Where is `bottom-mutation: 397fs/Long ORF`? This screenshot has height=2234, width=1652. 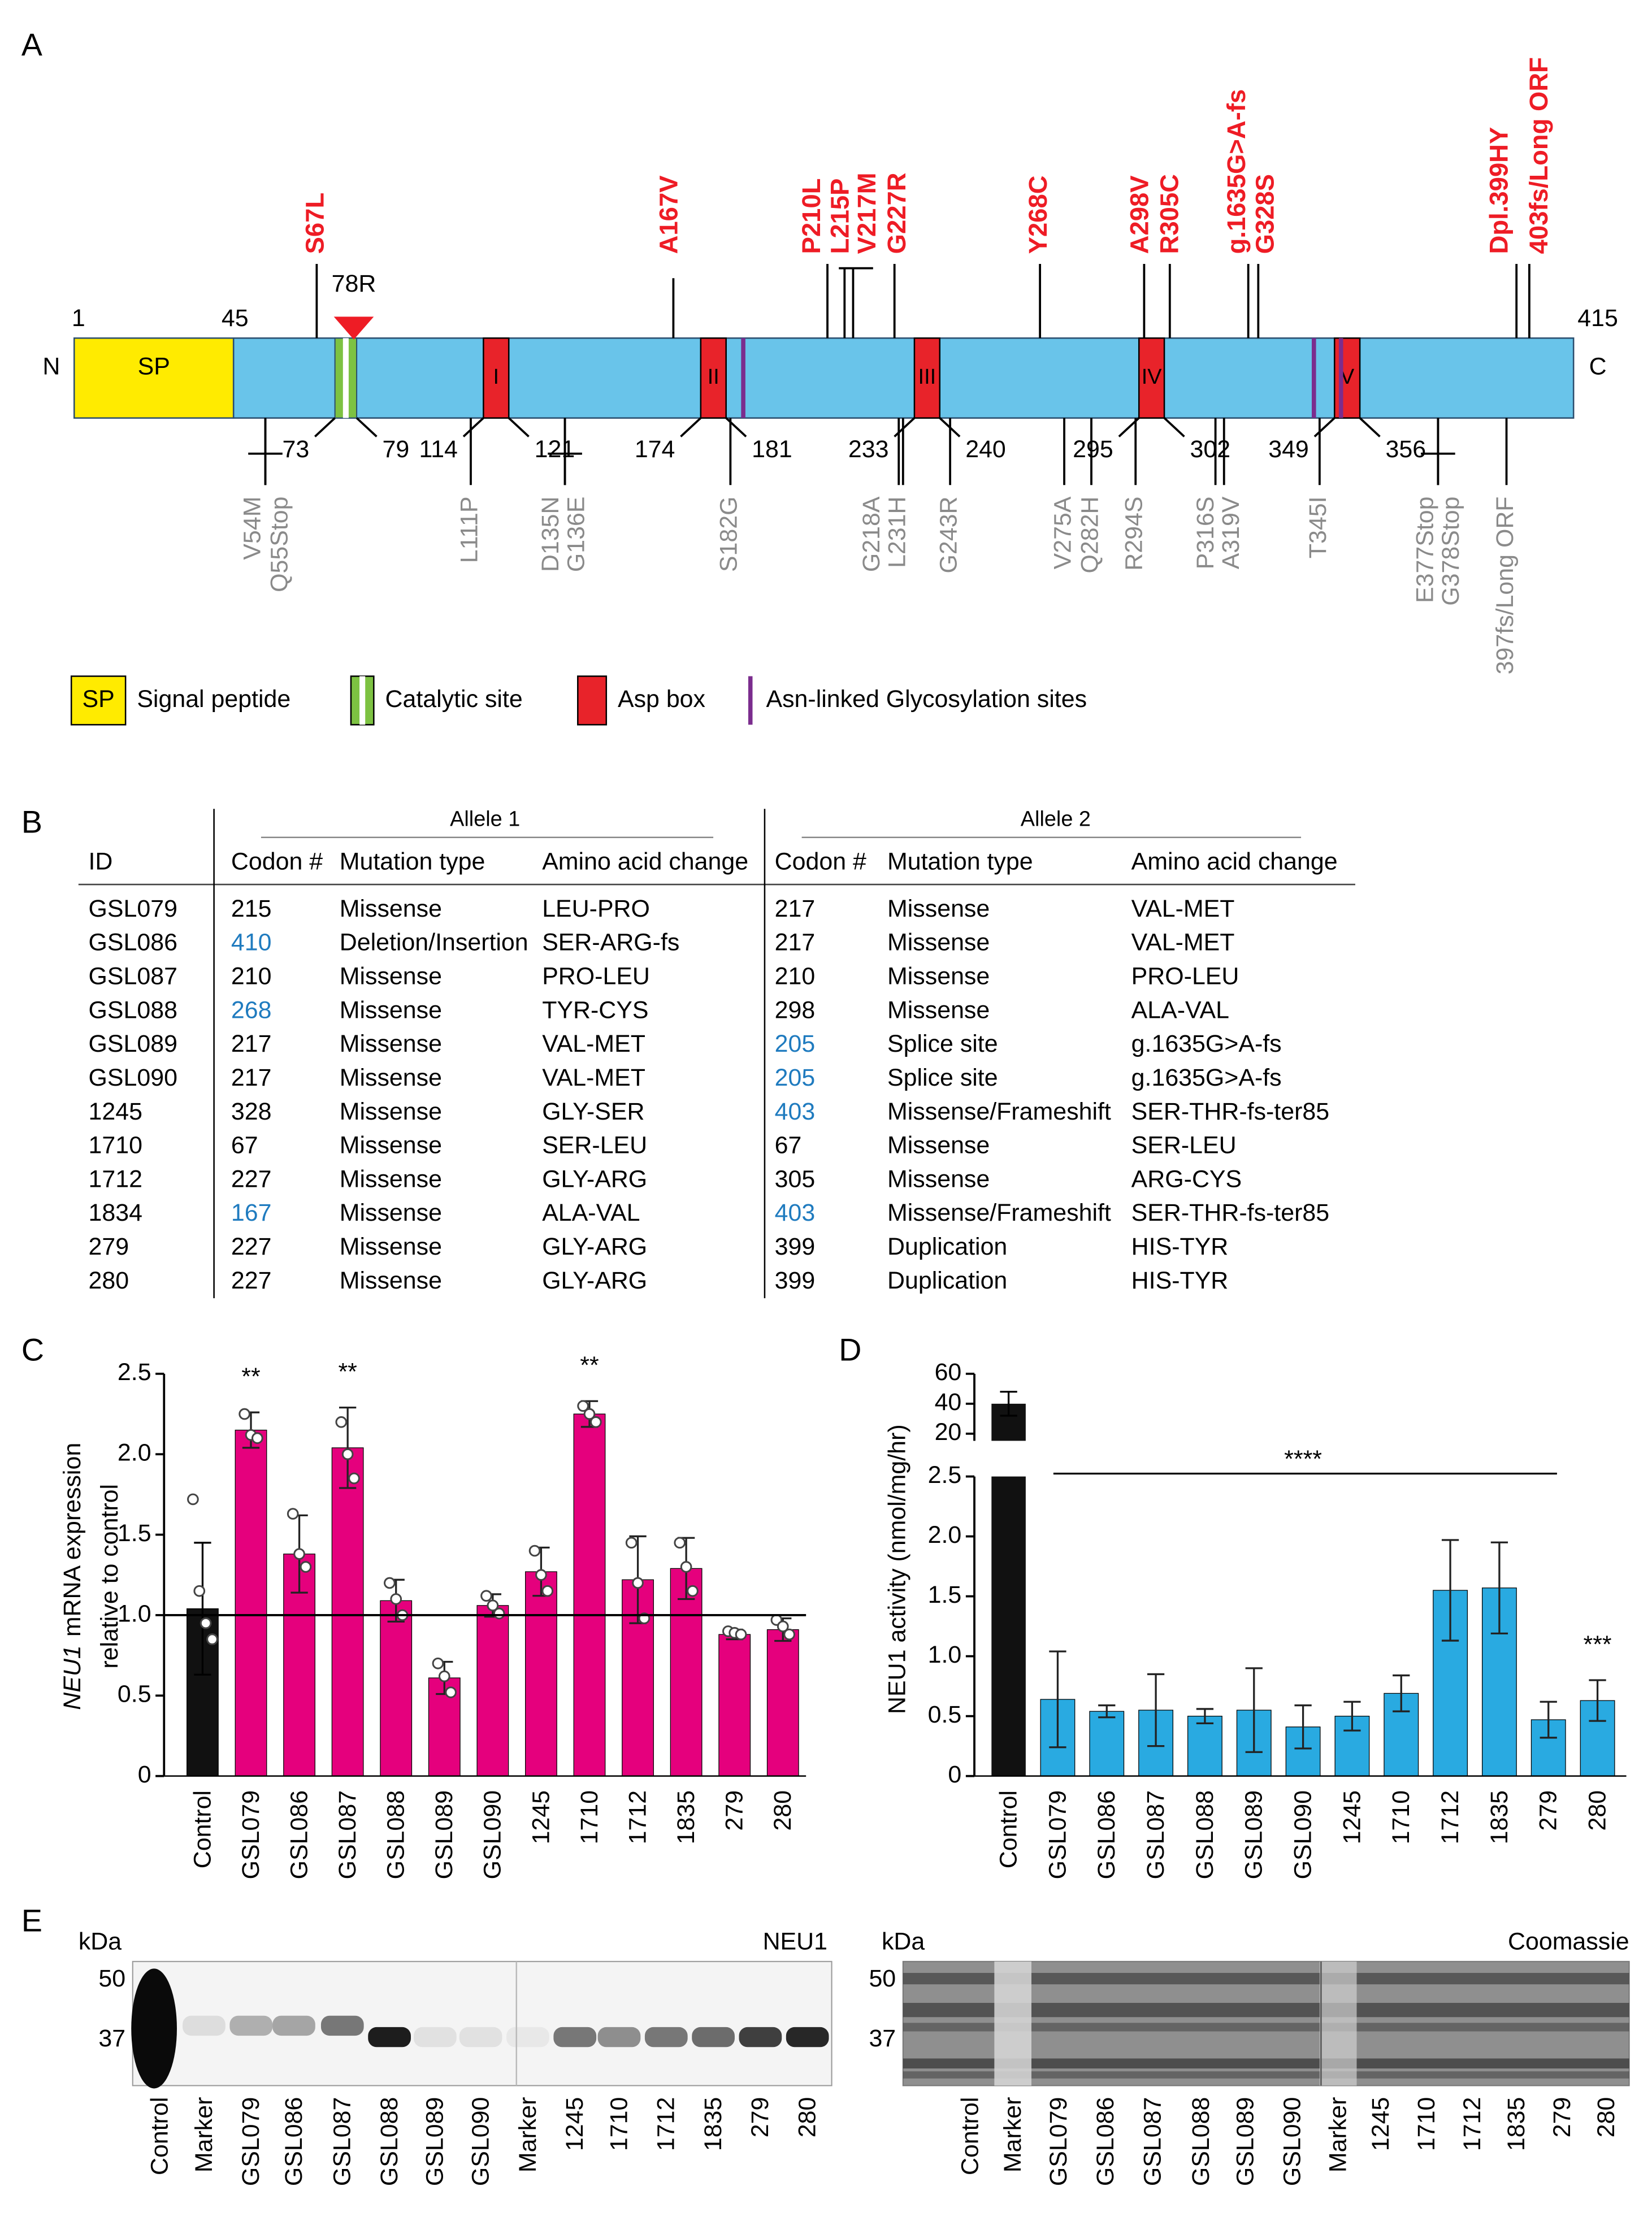 bottom-mutation: 397fs/Long ORF is located at coordinates (1505, 585).